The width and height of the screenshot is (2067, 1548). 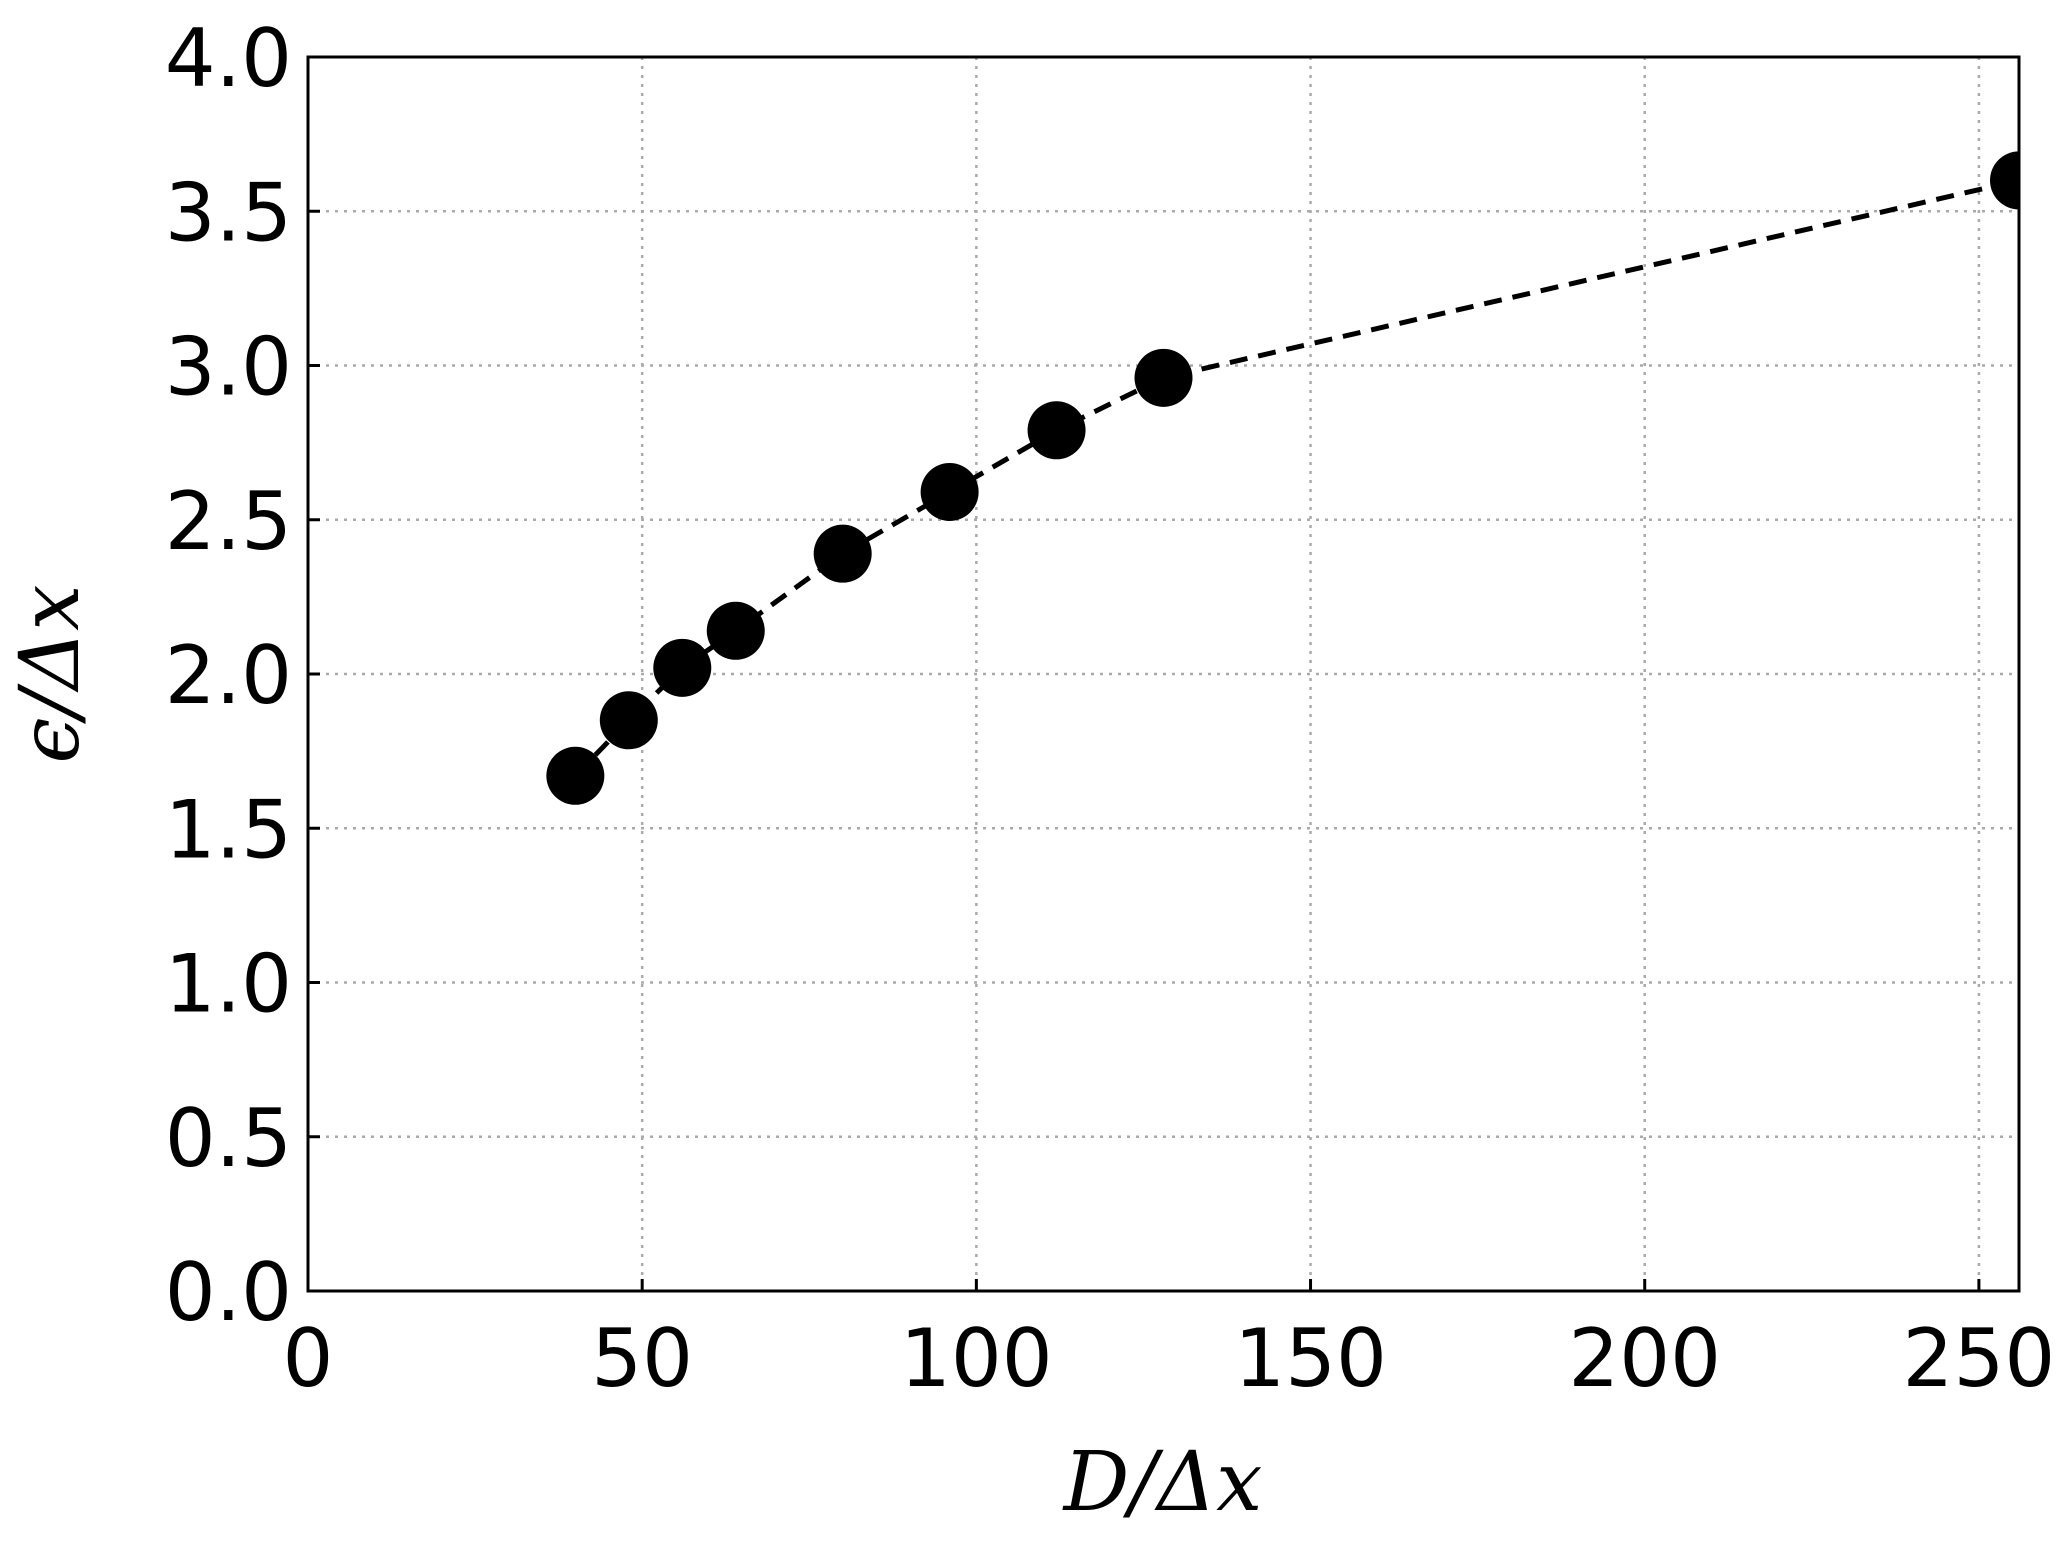 What do you see at coordinates (1644, 1358) in the screenshot?
I see `x-tick-label: 200` at bounding box center [1644, 1358].